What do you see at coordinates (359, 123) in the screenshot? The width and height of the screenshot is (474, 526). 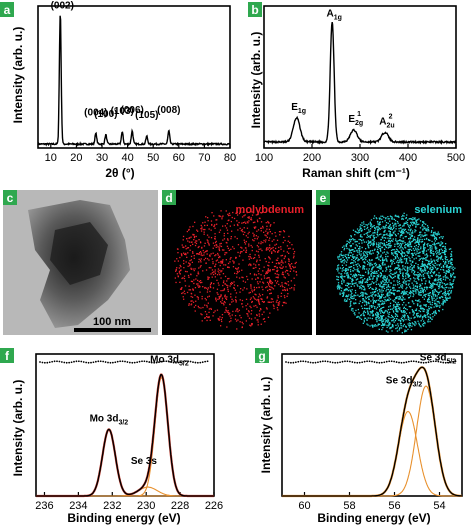 I see `peak-label-sub: 2g` at bounding box center [359, 123].